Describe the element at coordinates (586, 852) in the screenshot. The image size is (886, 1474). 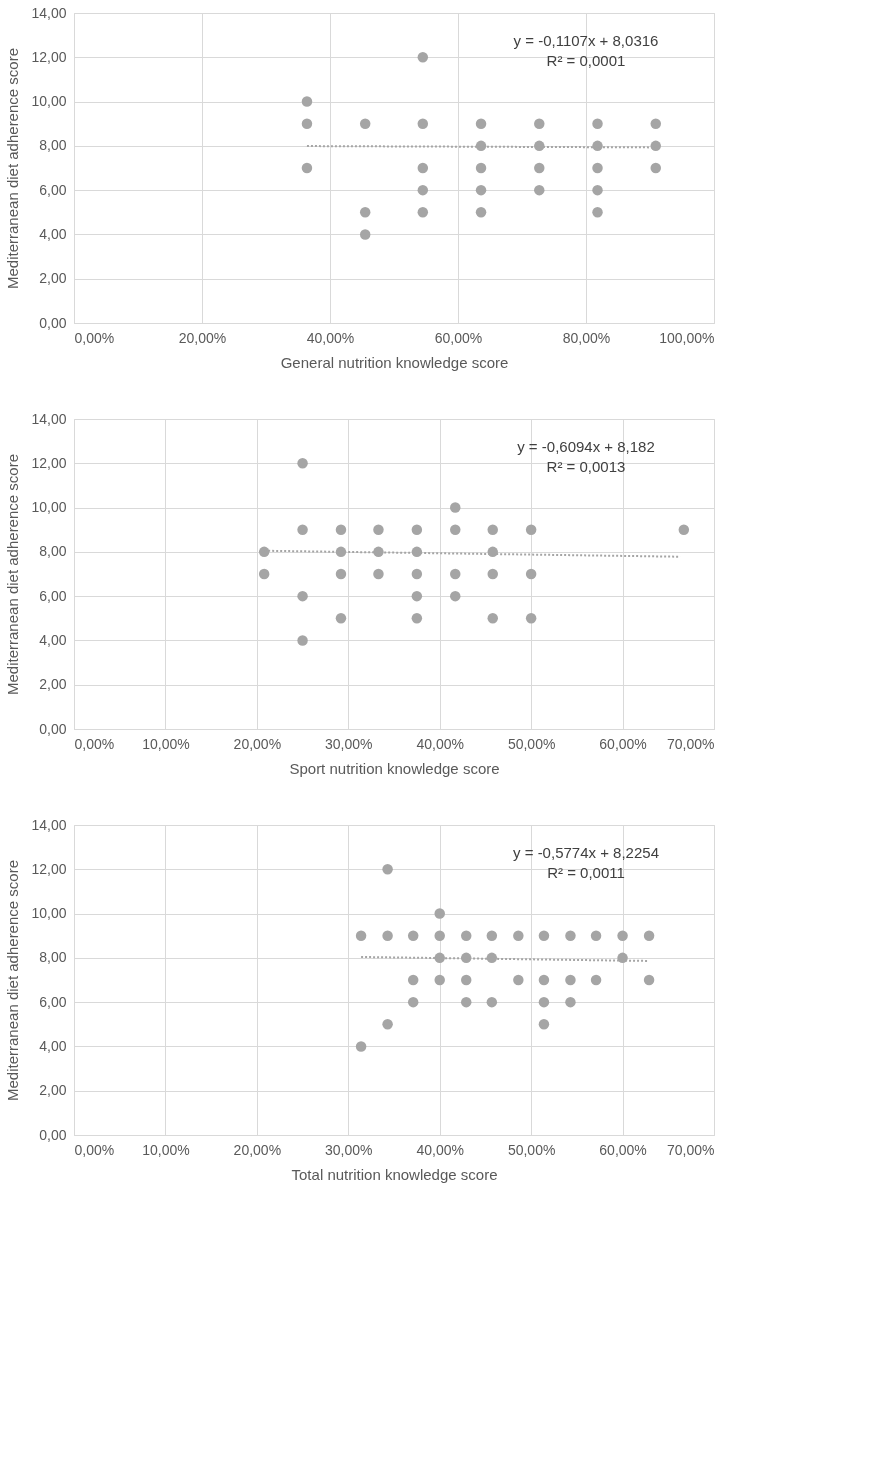
I see `annotation: y = -0,5774x + 8,2254` at that location.